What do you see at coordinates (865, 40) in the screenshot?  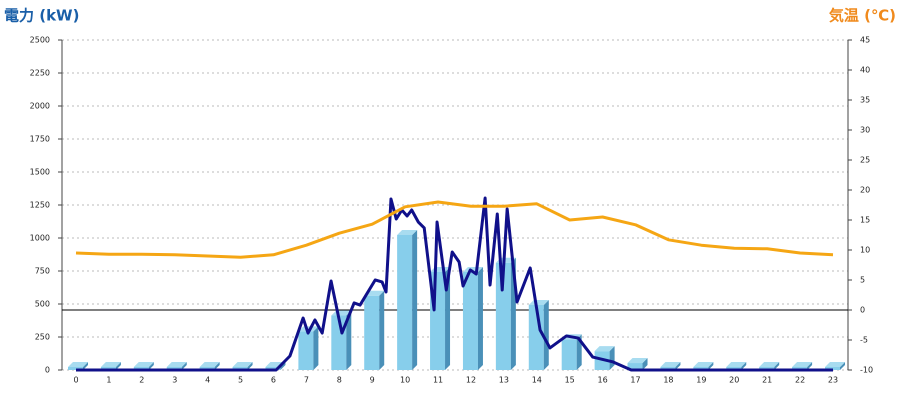 I see `y2-tick-label: 45` at bounding box center [865, 40].